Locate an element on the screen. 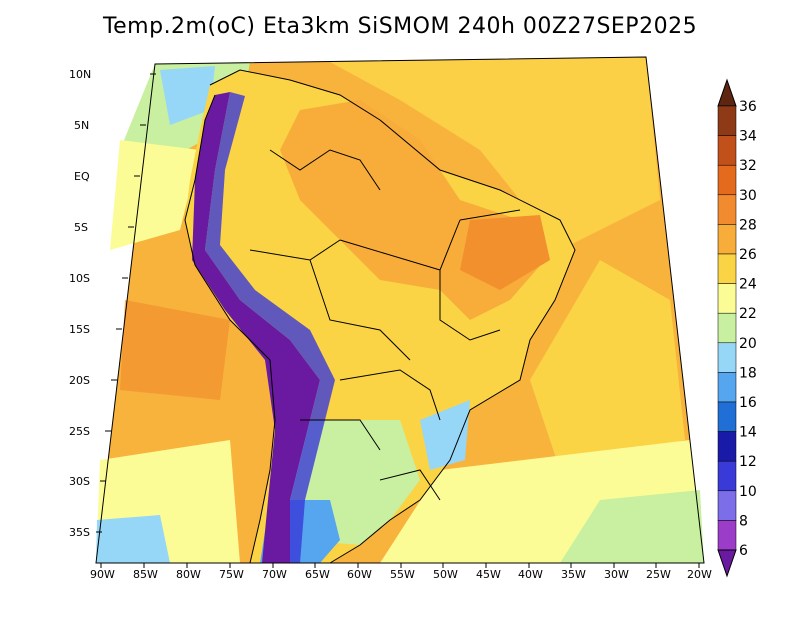 Image resolution: width=800 pixels, height=618 pixels. colorbar-label: 32 is located at coordinates (748, 166).